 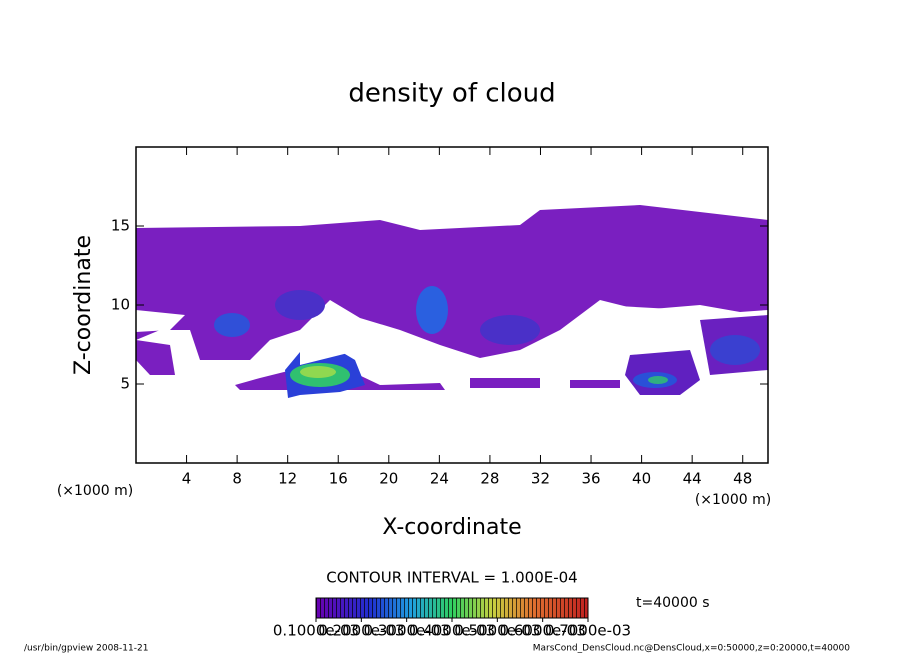 I want to click on y-unit: (×1000 m), so click(x=733, y=500).